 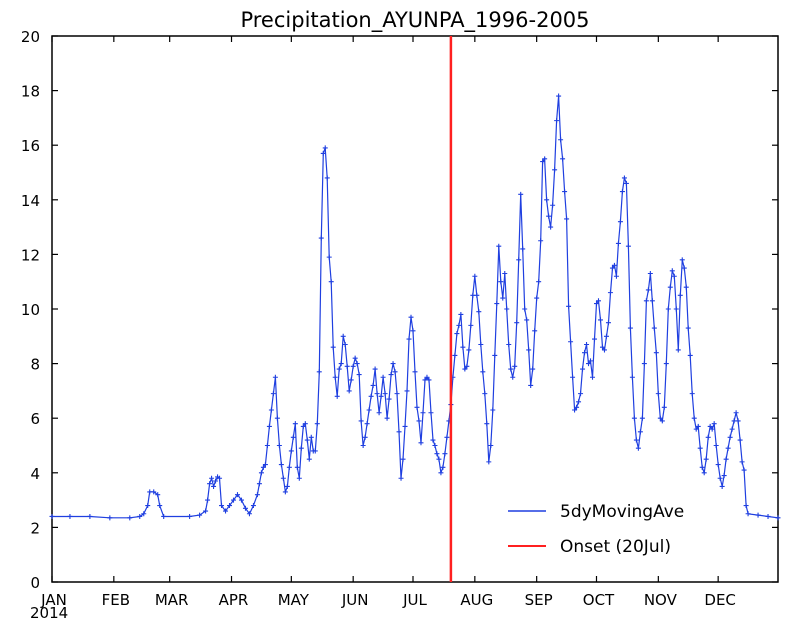 What do you see at coordinates (234, 600) in the screenshot?
I see `x-tick-label: APR` at bounding box center [234, 600].